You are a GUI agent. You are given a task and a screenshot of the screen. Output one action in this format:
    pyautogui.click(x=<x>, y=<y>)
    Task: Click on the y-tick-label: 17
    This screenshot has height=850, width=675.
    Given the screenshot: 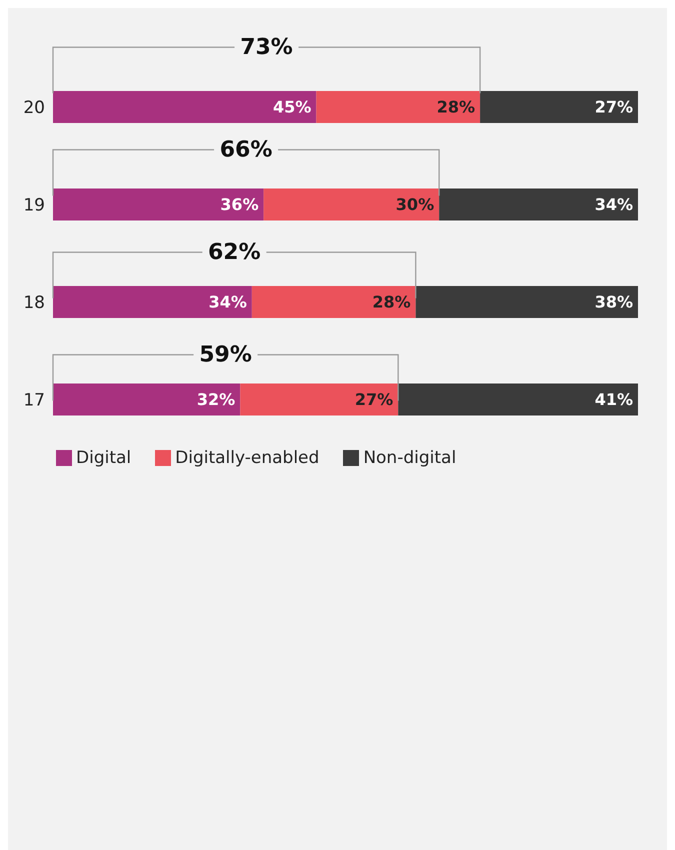 What is the action you would take?
    pyautogui.click(x=34, y=400)
    